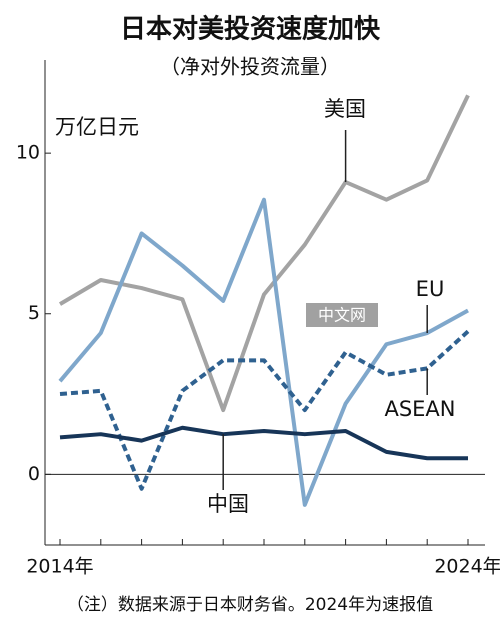 This screenshot has height=634, width=500. Describe the element at coordinates (250, 67) in the screenshot. I see `chart-subtitle: （净对外投资流量）` at that location.